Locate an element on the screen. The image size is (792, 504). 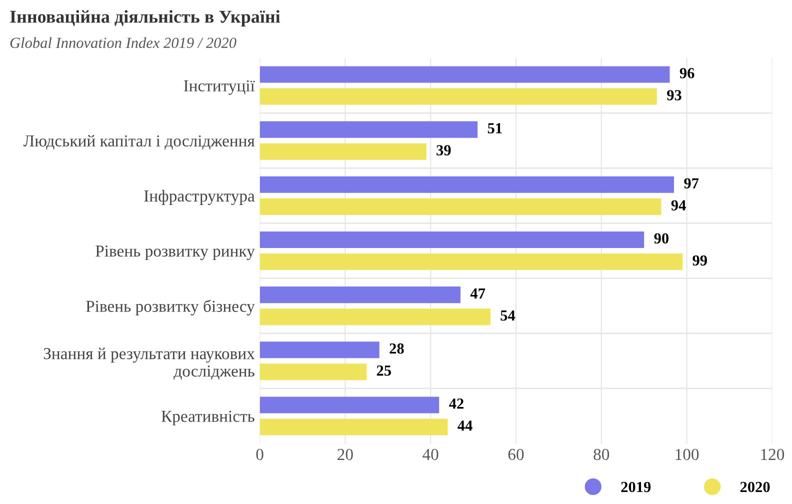
y-tick-label: Інституції is located at coordinates (219, 87).